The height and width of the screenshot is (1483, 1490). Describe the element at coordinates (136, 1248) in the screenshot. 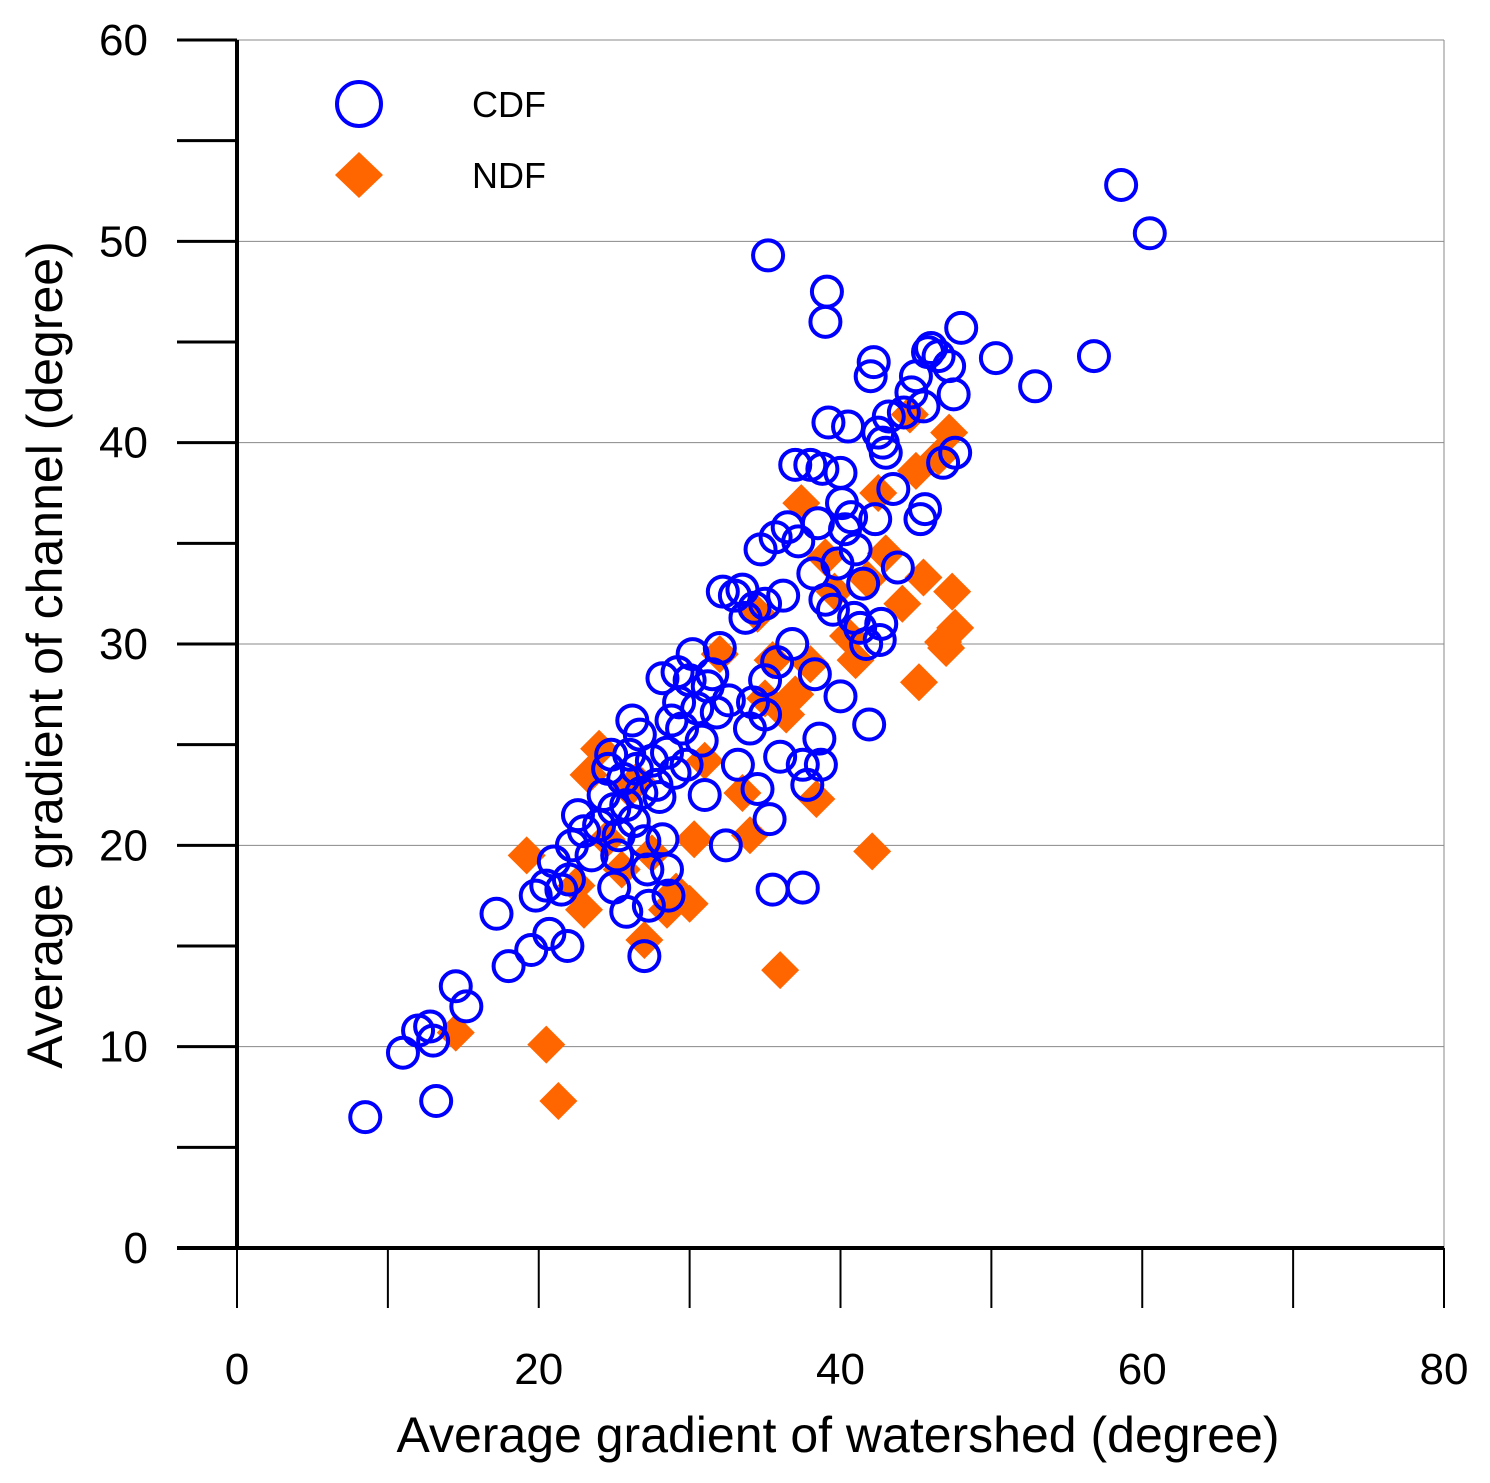

I see `y-tick-label-0: 0` at that location.